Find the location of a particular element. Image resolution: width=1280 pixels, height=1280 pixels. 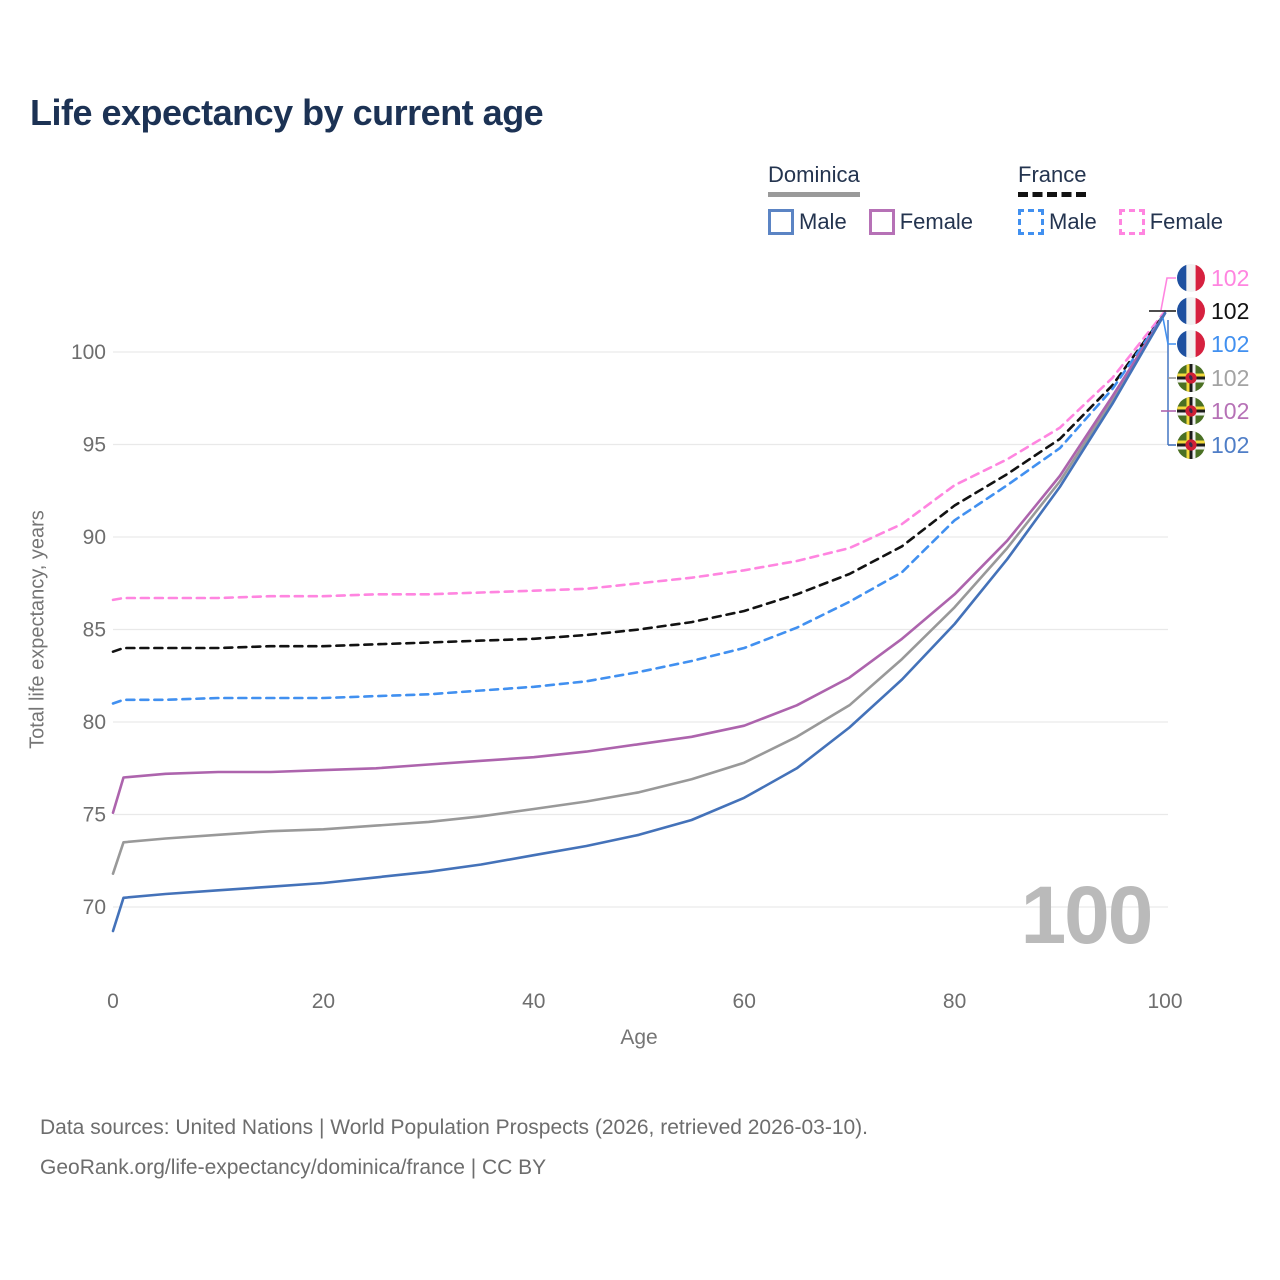

end-label-row-dominica-female: 102 is located at coordinates (1213, 411).